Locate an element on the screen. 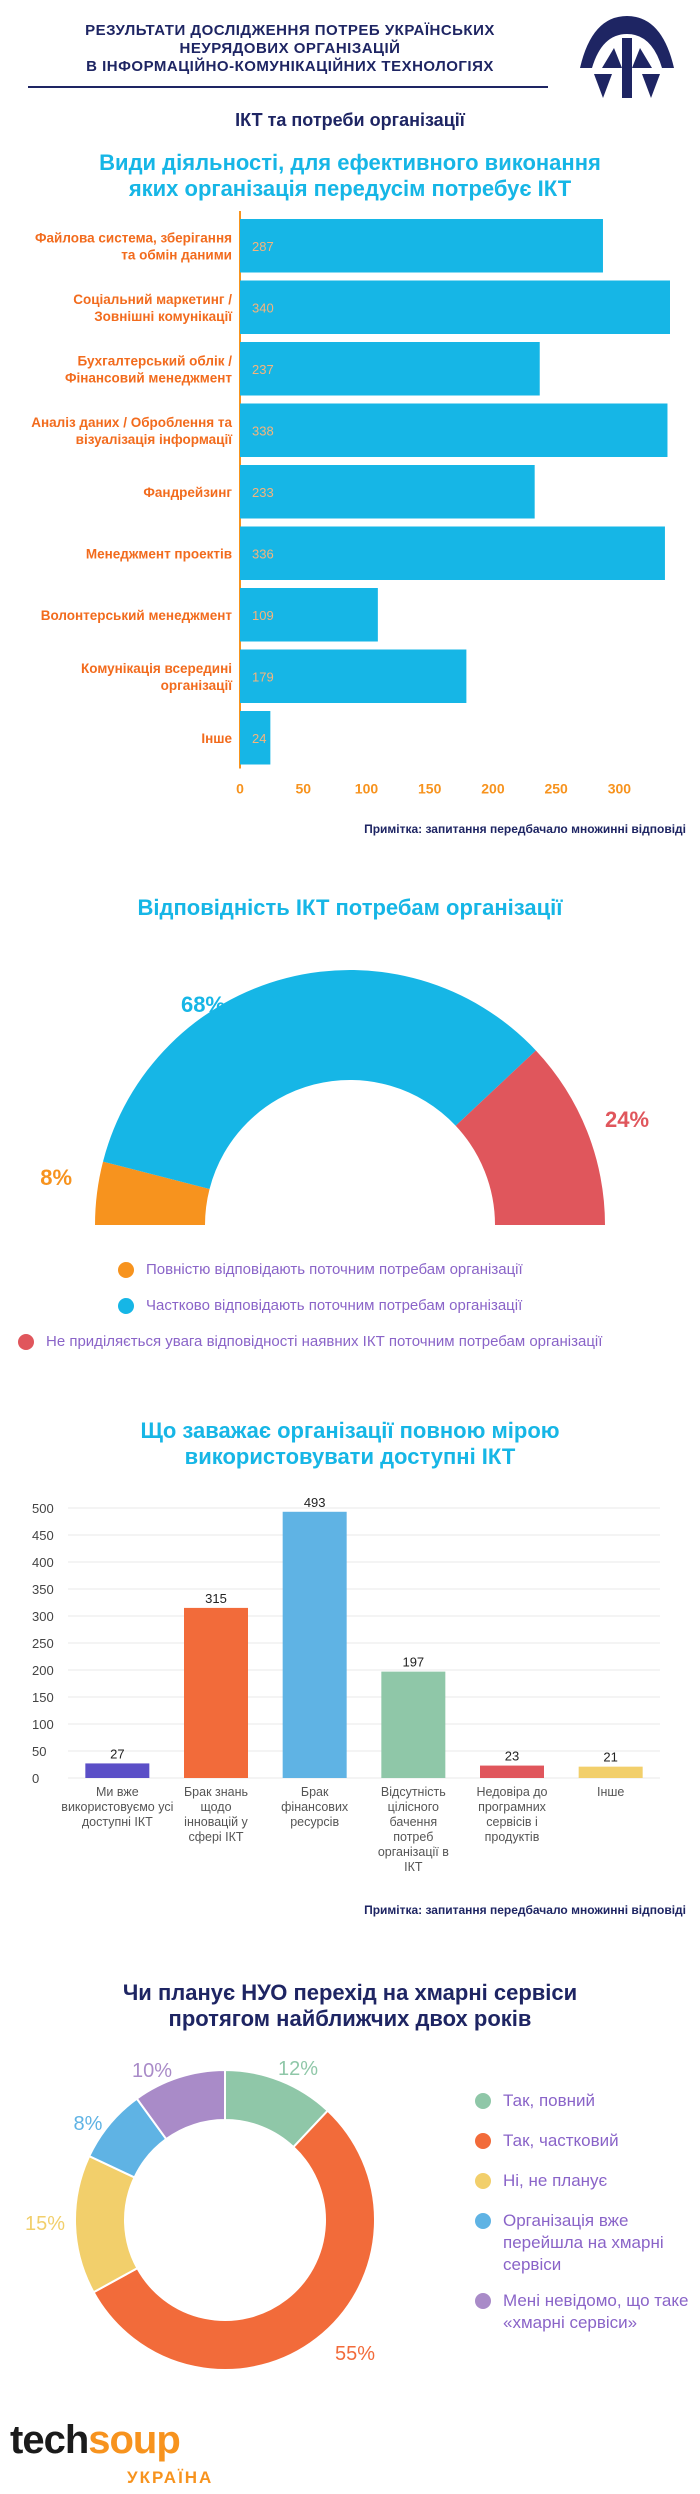 The image size is (700, 2494). data-label: 27 is located at coordinates (117, 1753).